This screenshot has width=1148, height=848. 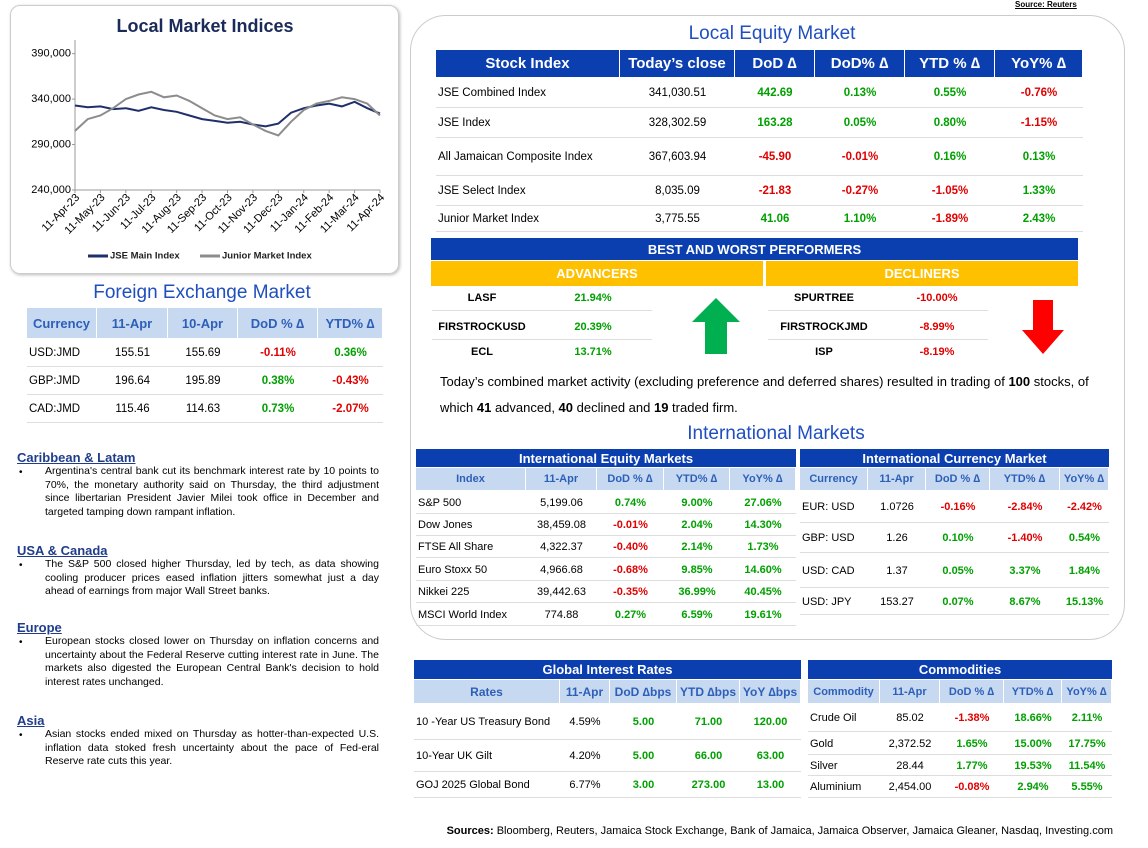 I want to click on table-cell: 1.37, so click(x=897, y=570).